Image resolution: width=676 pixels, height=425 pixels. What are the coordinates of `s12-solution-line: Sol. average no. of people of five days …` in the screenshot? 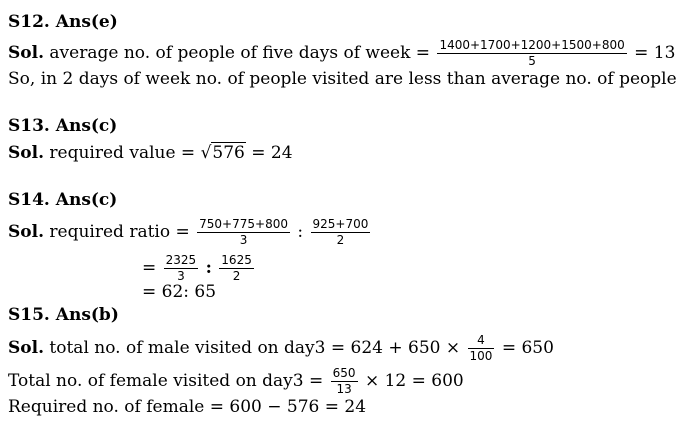 It's located at (342, 53).